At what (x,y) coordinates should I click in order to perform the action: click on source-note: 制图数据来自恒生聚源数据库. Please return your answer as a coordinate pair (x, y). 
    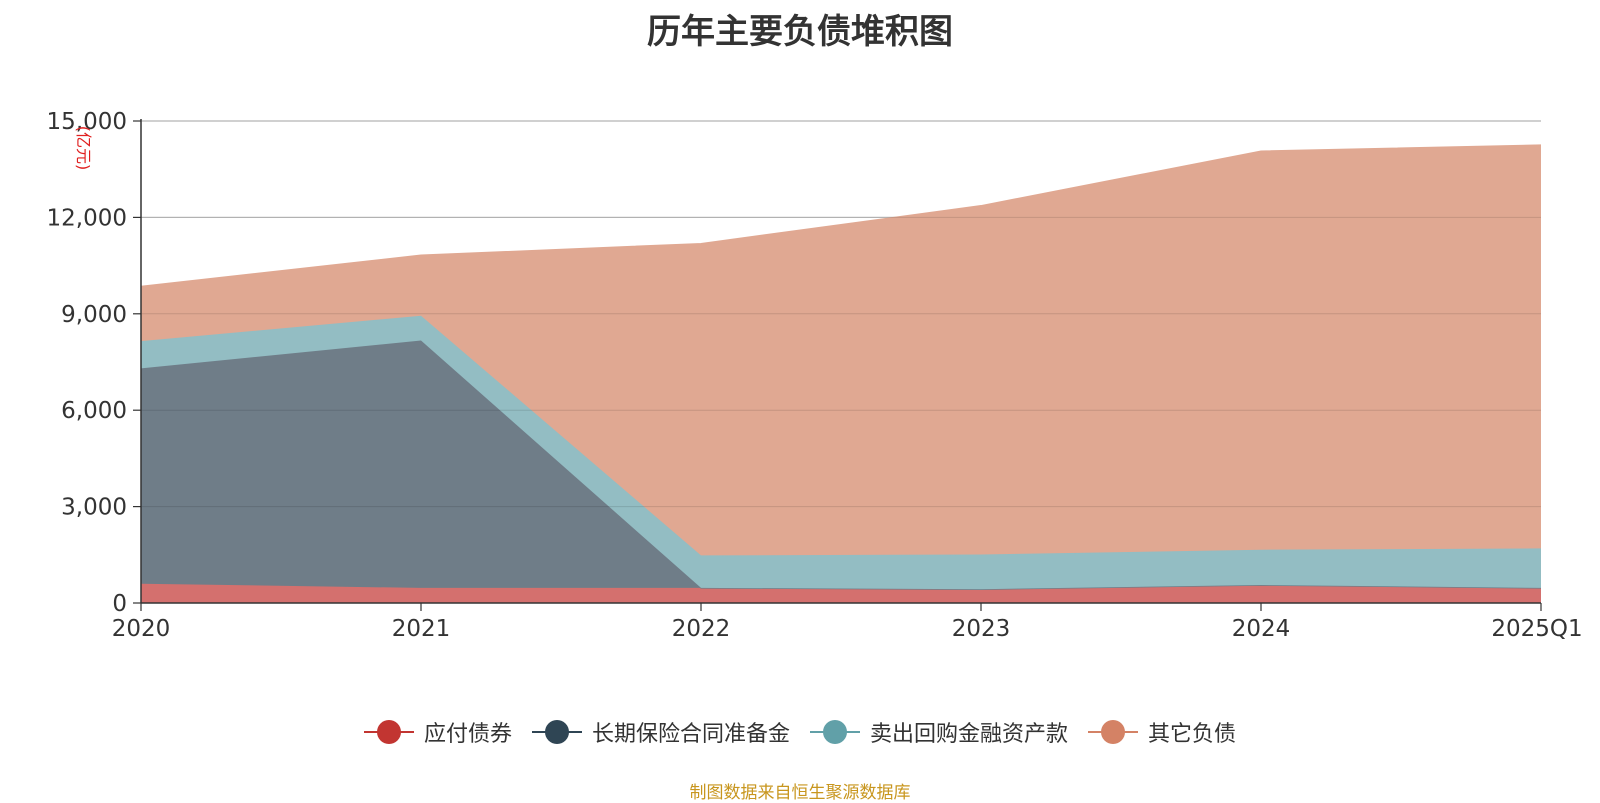
    Looking at the image, I should click on (800, 793).